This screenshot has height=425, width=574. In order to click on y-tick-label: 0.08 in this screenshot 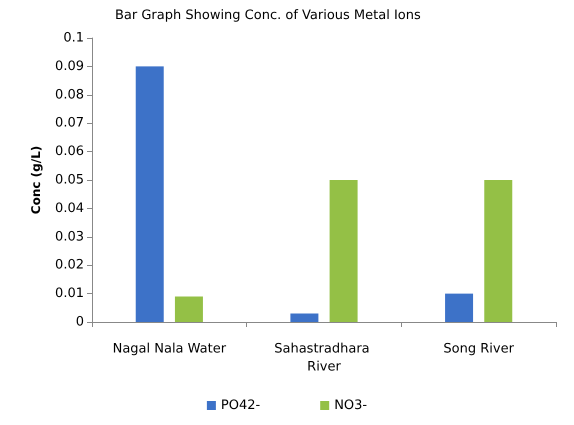, I will do `click(69, 94)`.